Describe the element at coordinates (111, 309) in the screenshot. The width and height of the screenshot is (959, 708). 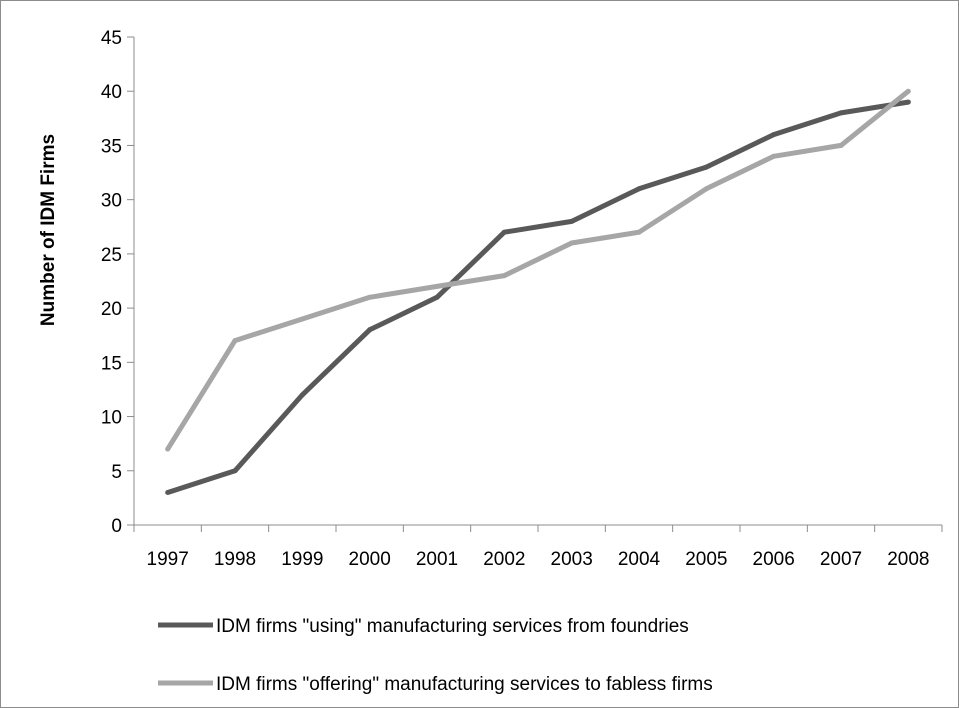
I see `y-tick-label: 20` at that location.